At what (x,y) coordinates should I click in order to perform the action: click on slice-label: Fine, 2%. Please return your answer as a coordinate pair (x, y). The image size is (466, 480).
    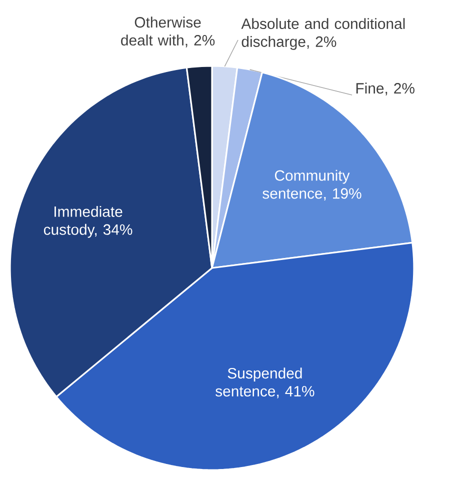
    Looking at the image, I should click on (385, 89).